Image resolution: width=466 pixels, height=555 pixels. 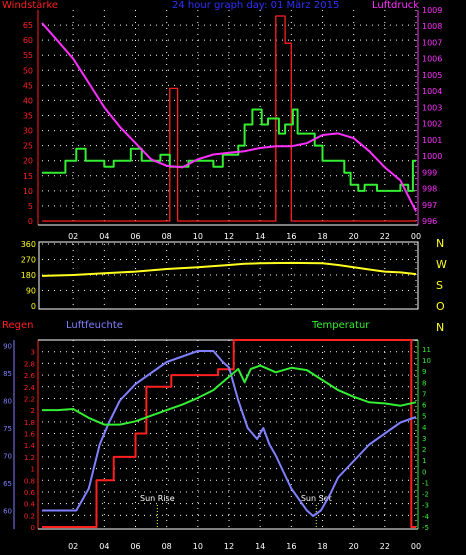 I want to click on p3-hum-tick: 60, so click(x=7, y=512).